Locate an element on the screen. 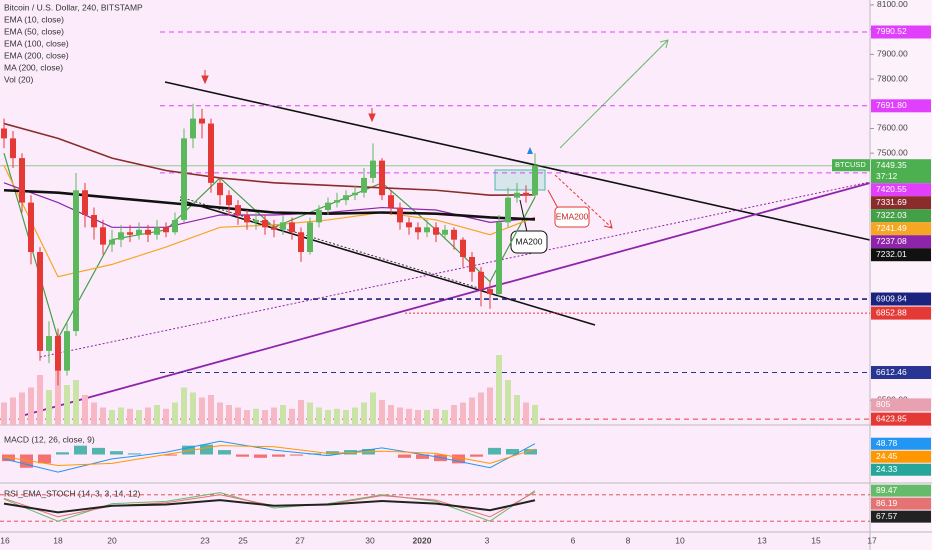 The width and height of the screenshot is (932, 550). chart-title: Bitcoin / U.S. Dollar, 240, BITSTAMP is located at coordinates (73, 7).